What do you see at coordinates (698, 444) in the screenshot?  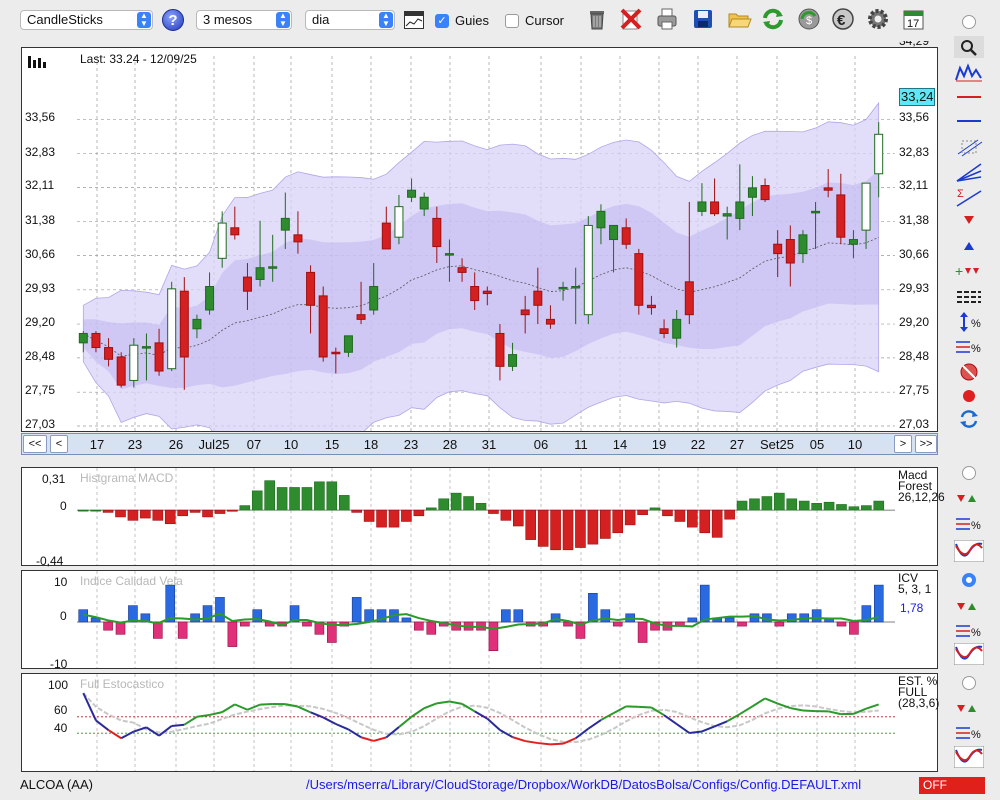 I see `date-label: 22` at bounding box center [698, 444].